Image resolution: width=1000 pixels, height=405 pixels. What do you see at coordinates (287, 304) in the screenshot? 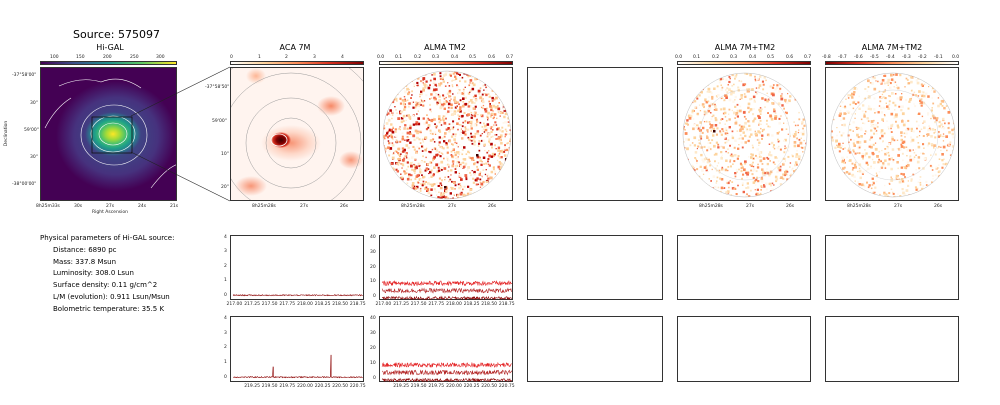
I see `spectrum-xtick: 217.75` at bounding box center [287, 304].